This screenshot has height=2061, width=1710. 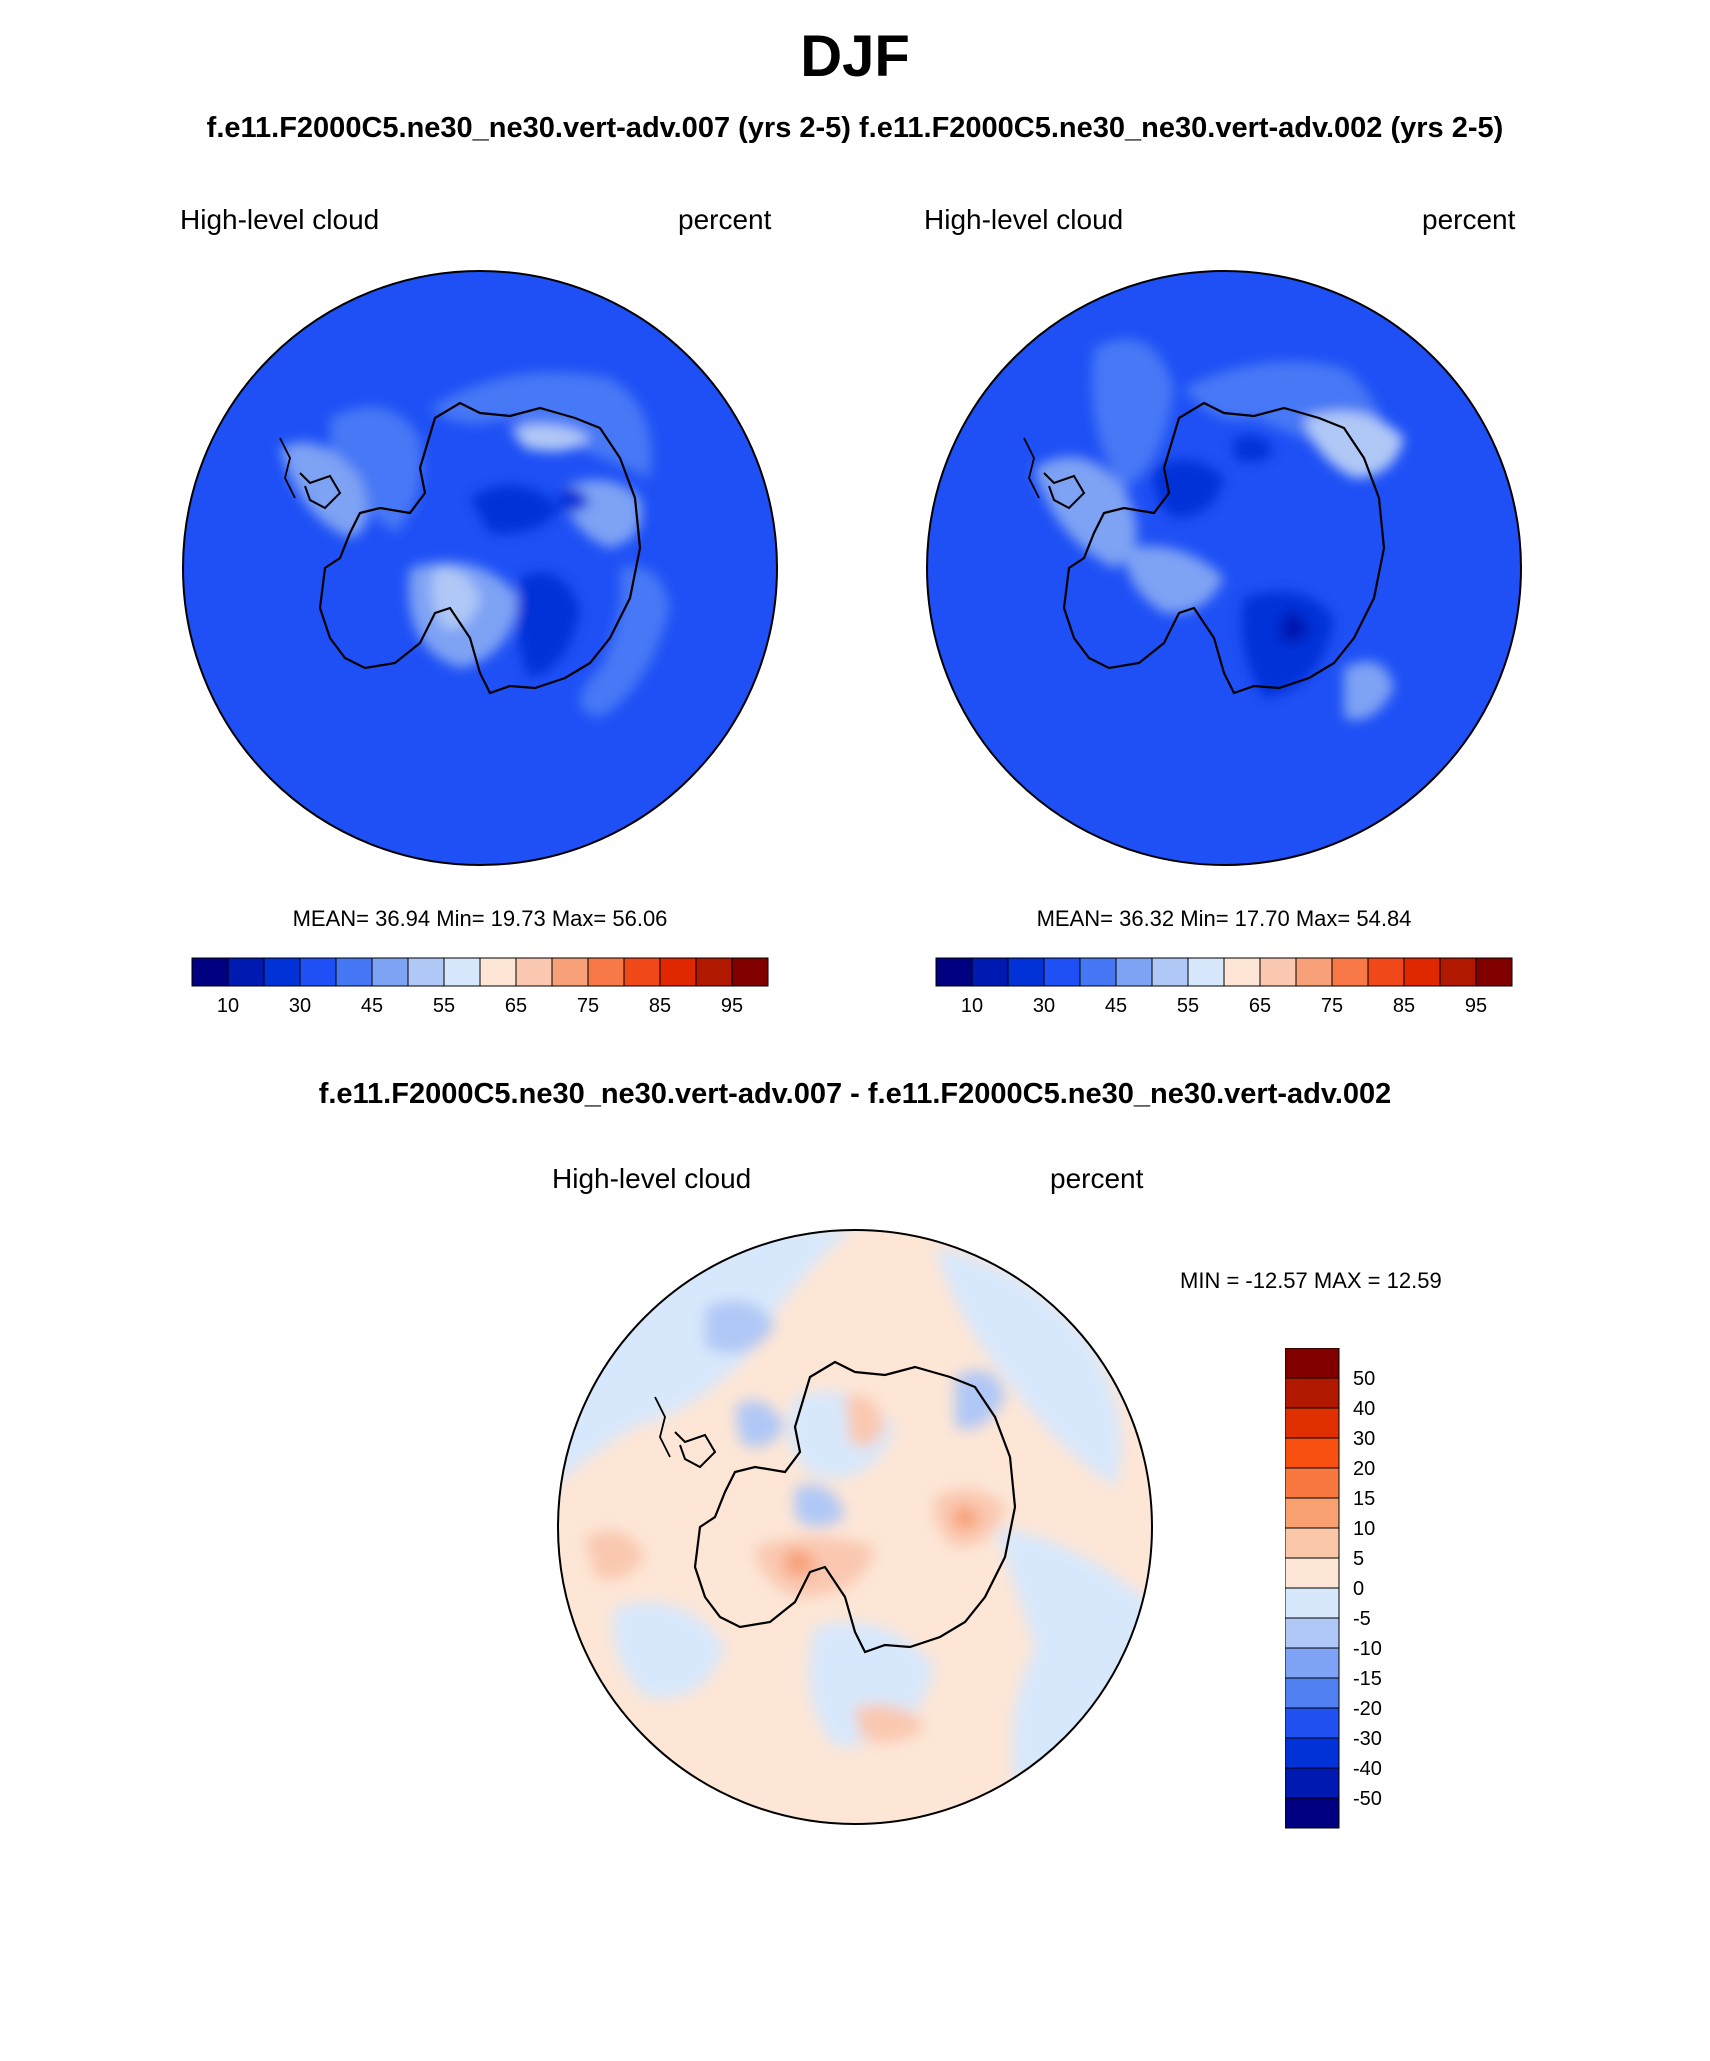 What do you see at coordinates (1367, 1739) in the screenshot?
I see `difference-colorbar-tick-label: -30` at bounding box center [1367, 1739].